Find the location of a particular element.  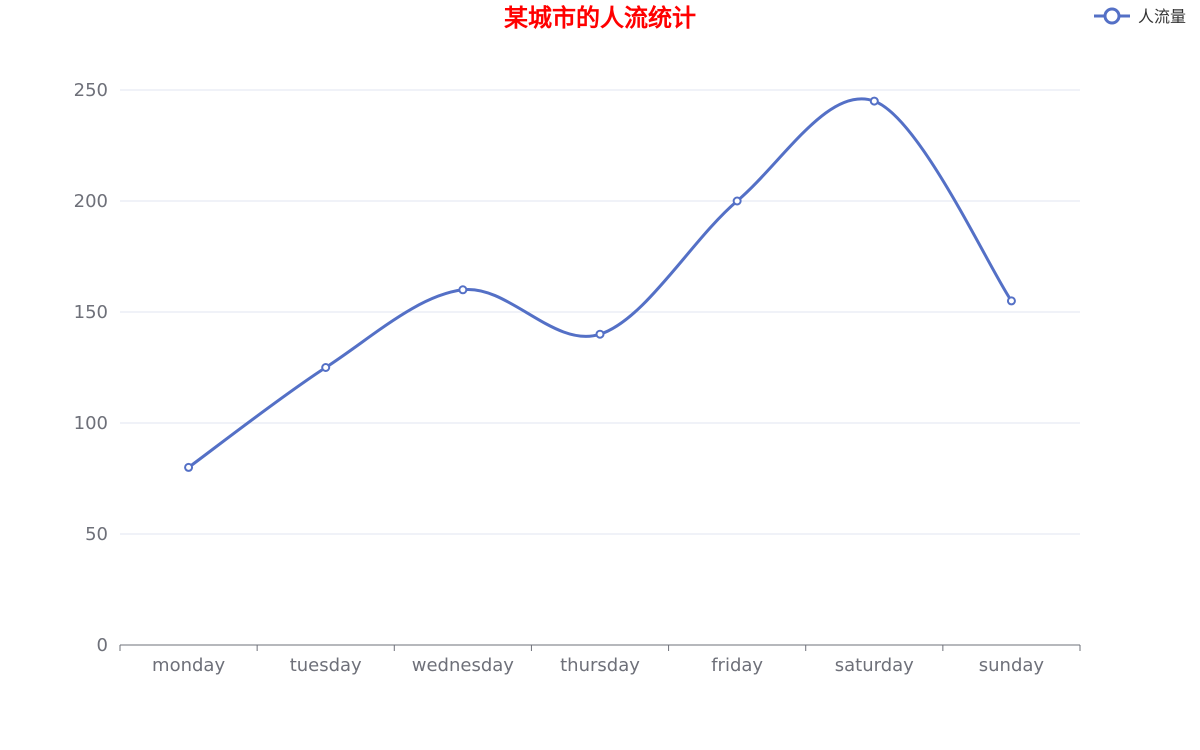

axes is located at coordinates (600, 647).